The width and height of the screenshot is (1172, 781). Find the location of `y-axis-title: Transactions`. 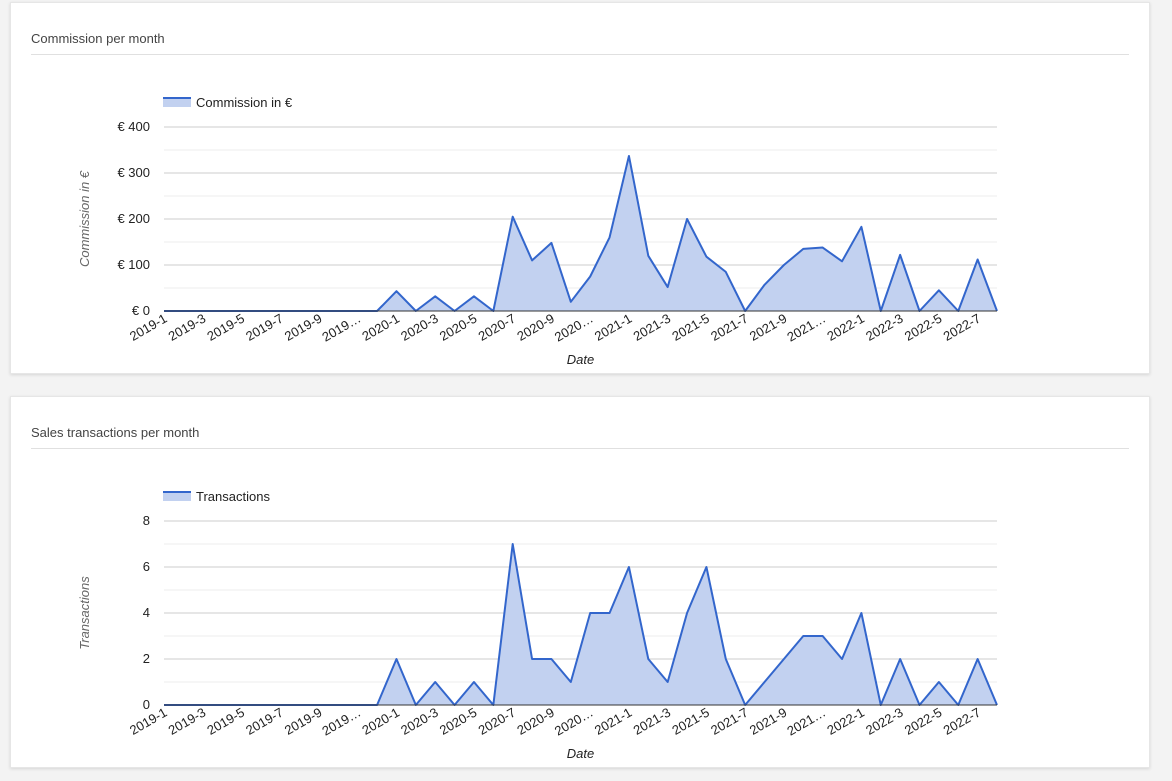

y-axis-title: Transactions is located at coordinates (84, 613).